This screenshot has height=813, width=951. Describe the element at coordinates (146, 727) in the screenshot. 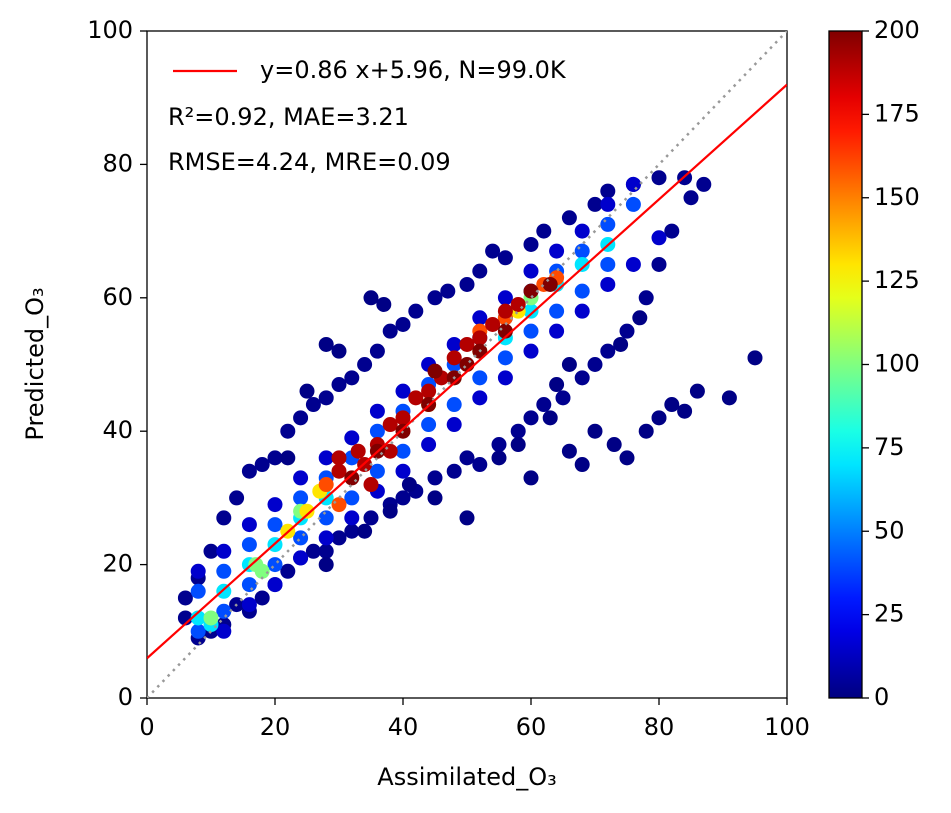

I see `x-tick-label: 0` at that location.